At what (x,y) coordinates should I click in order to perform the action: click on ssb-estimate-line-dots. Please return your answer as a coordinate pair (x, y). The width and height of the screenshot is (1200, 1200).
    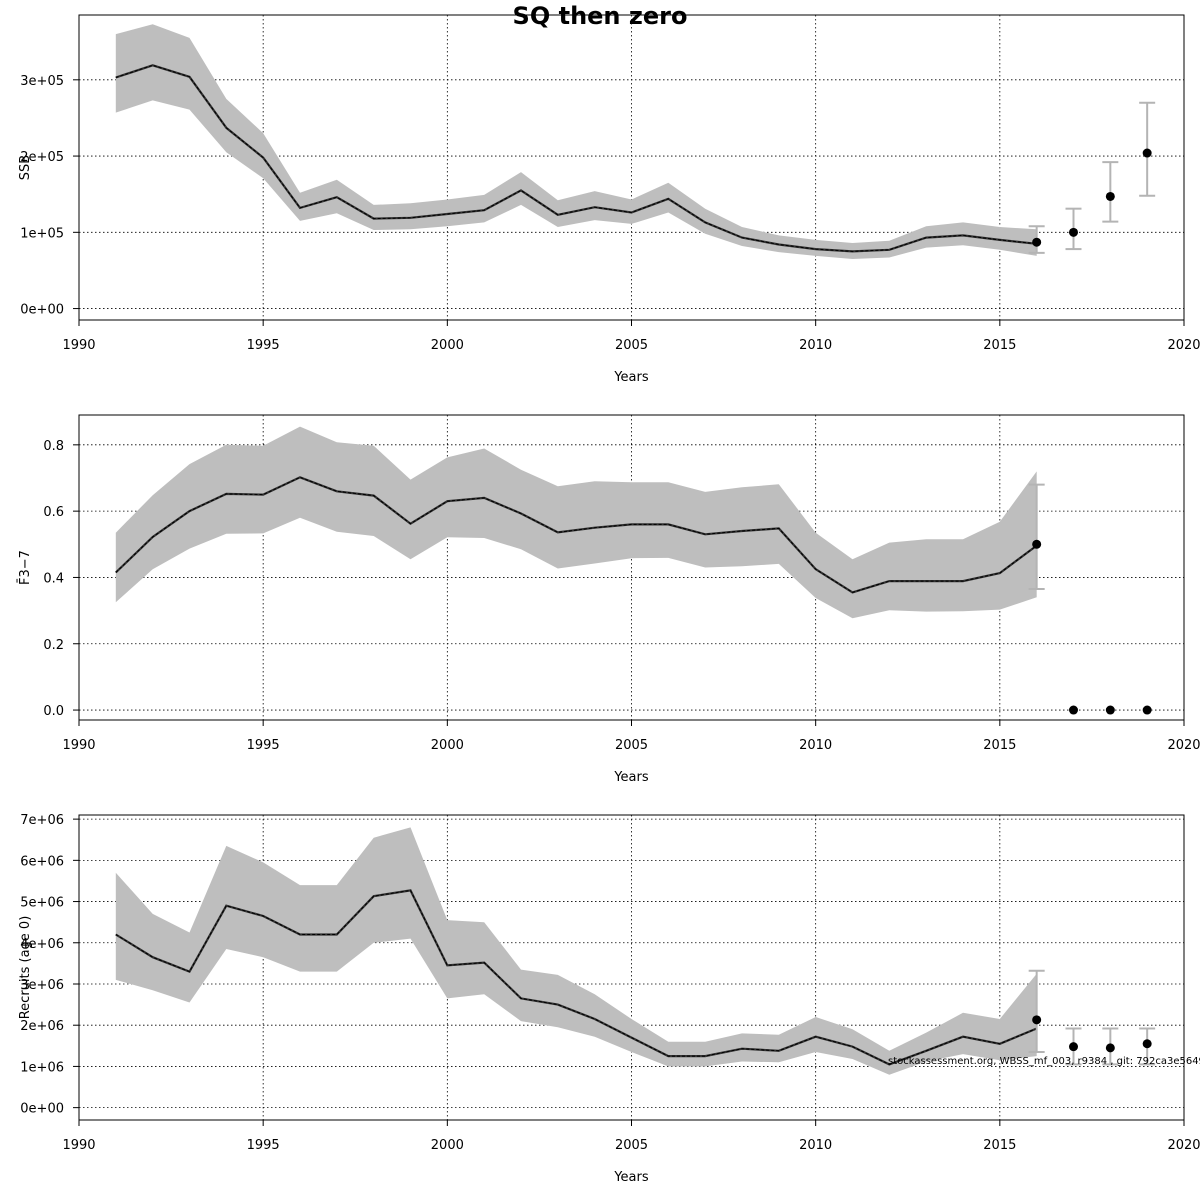
    Looking at the image, I should click on (576, 158).